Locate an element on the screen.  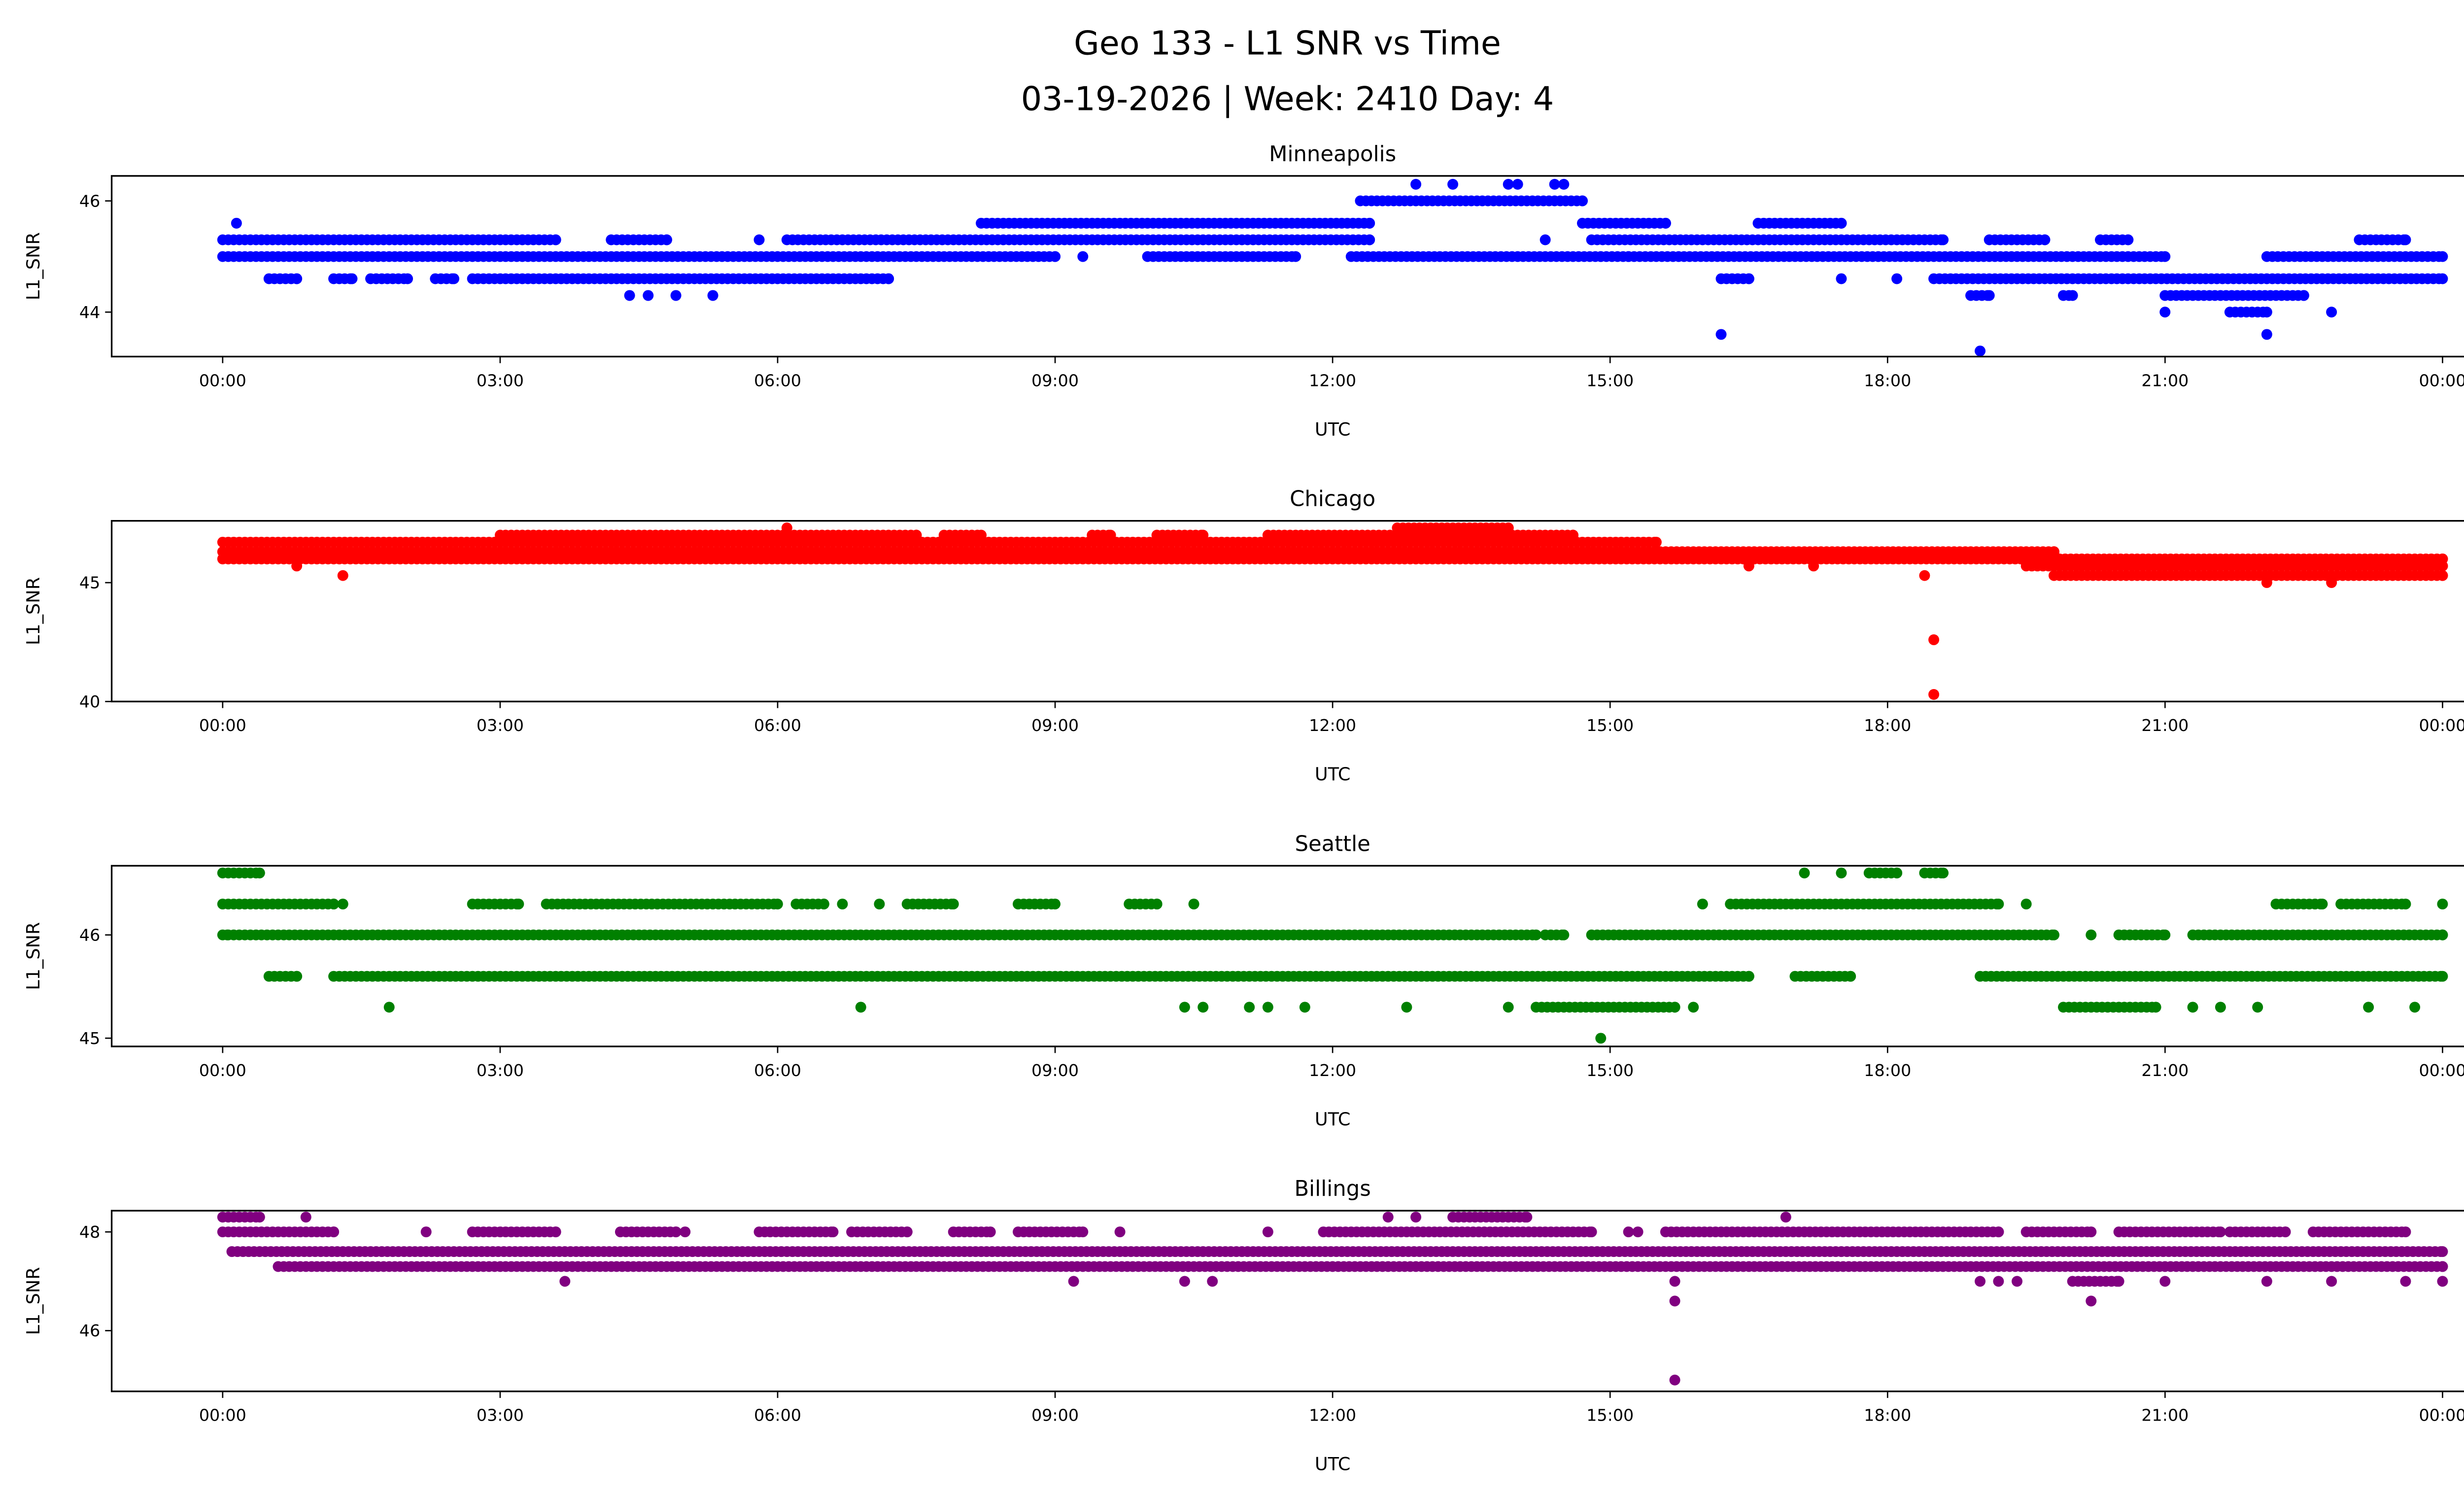
y-tick-label: 40 is located at coordinates (89, 701).